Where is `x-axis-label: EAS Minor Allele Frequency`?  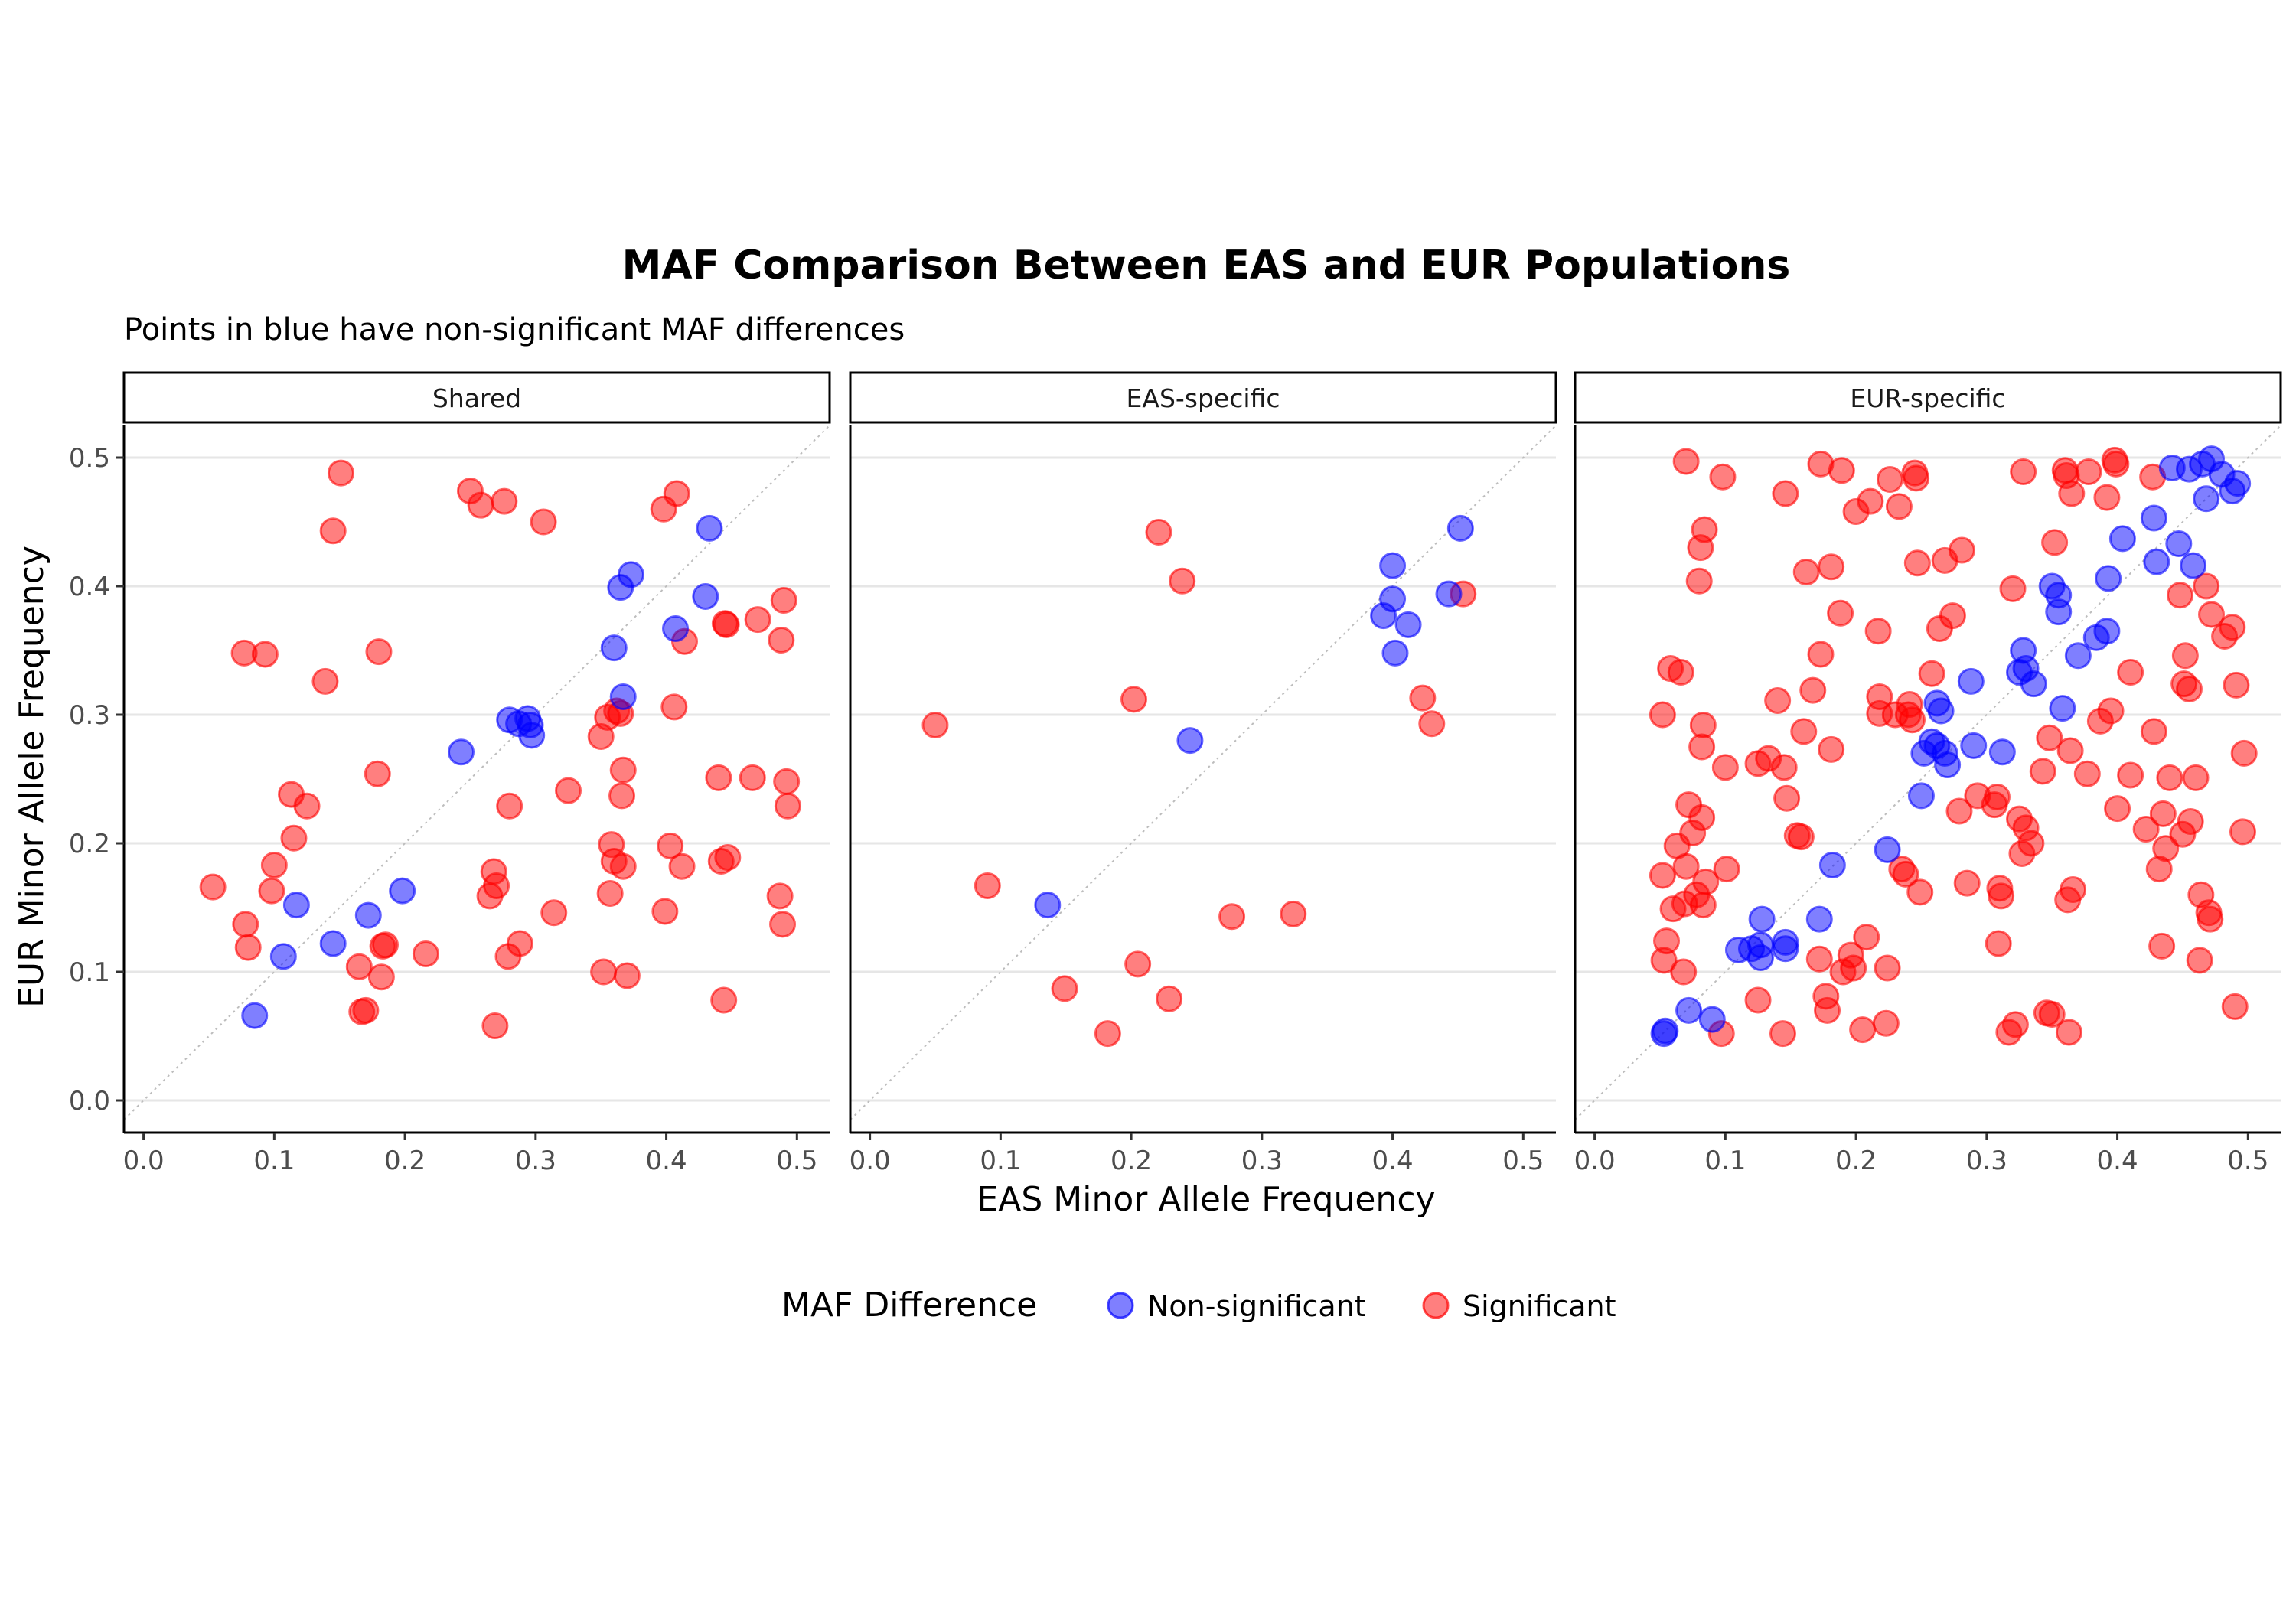
x-axis-label: EAS Minor Allele Frequency is located at coordinates (1206, 1199).